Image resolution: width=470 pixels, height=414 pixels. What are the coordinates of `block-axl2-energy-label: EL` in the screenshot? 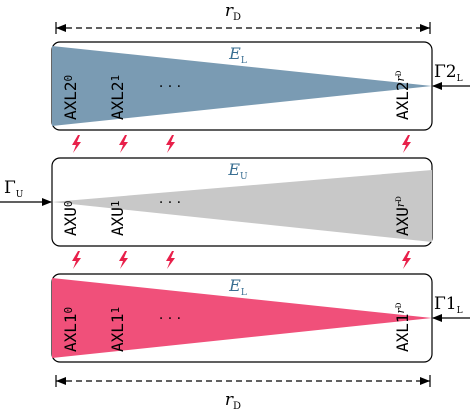 It's located at (237, 55).